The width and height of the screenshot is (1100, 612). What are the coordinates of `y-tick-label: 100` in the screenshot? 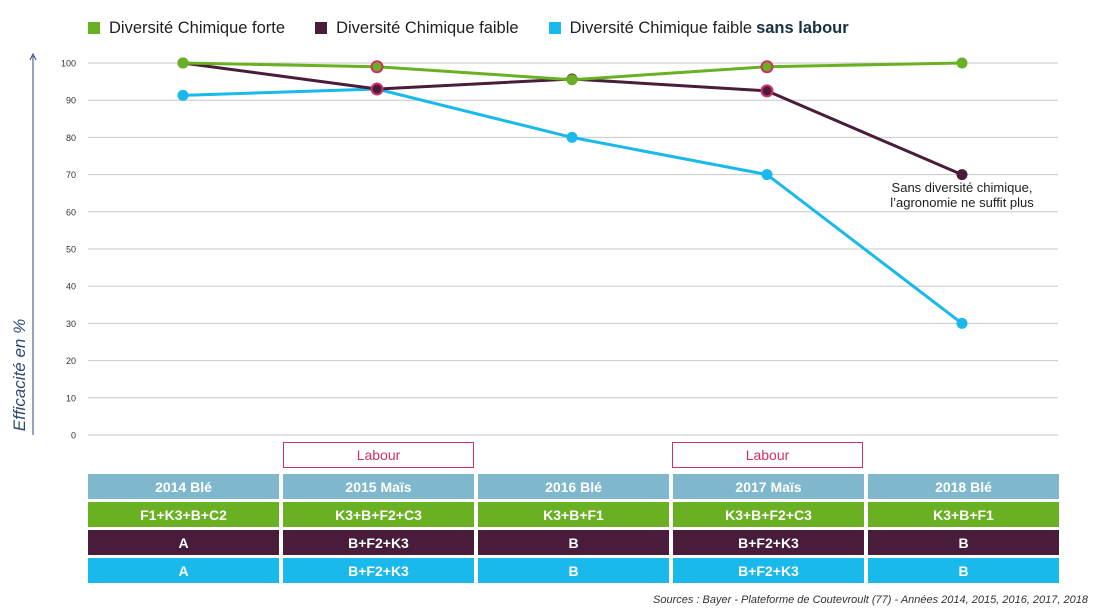 It's located at (68, 64).